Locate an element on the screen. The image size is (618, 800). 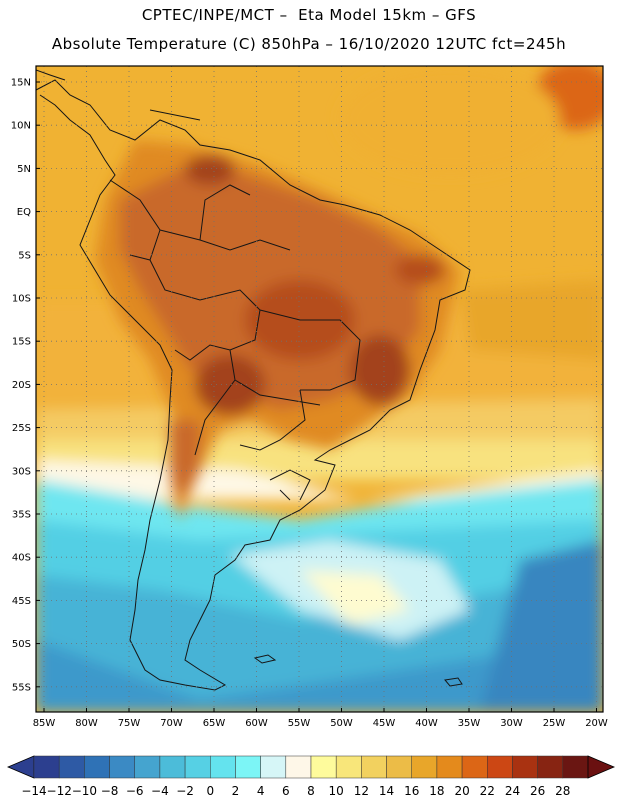
lon-label: 20W is located at coordinates (596, 723).